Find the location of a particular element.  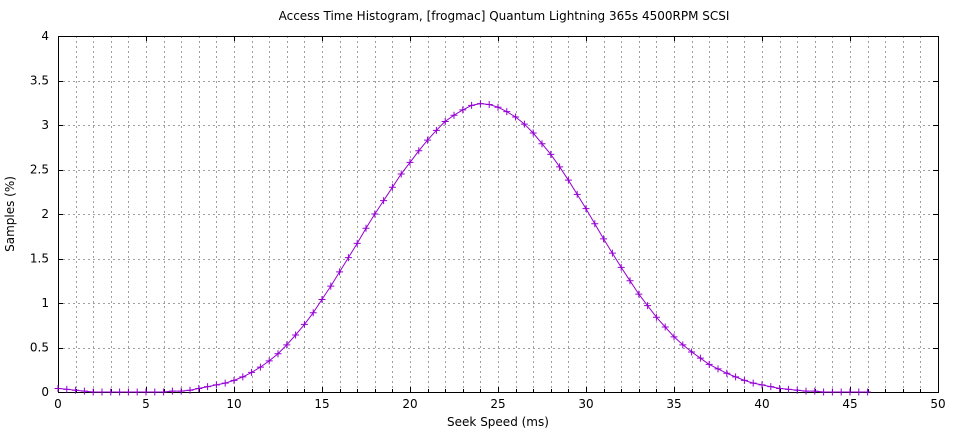

y-tick-label: 4 is located at coordinates (45, 36).